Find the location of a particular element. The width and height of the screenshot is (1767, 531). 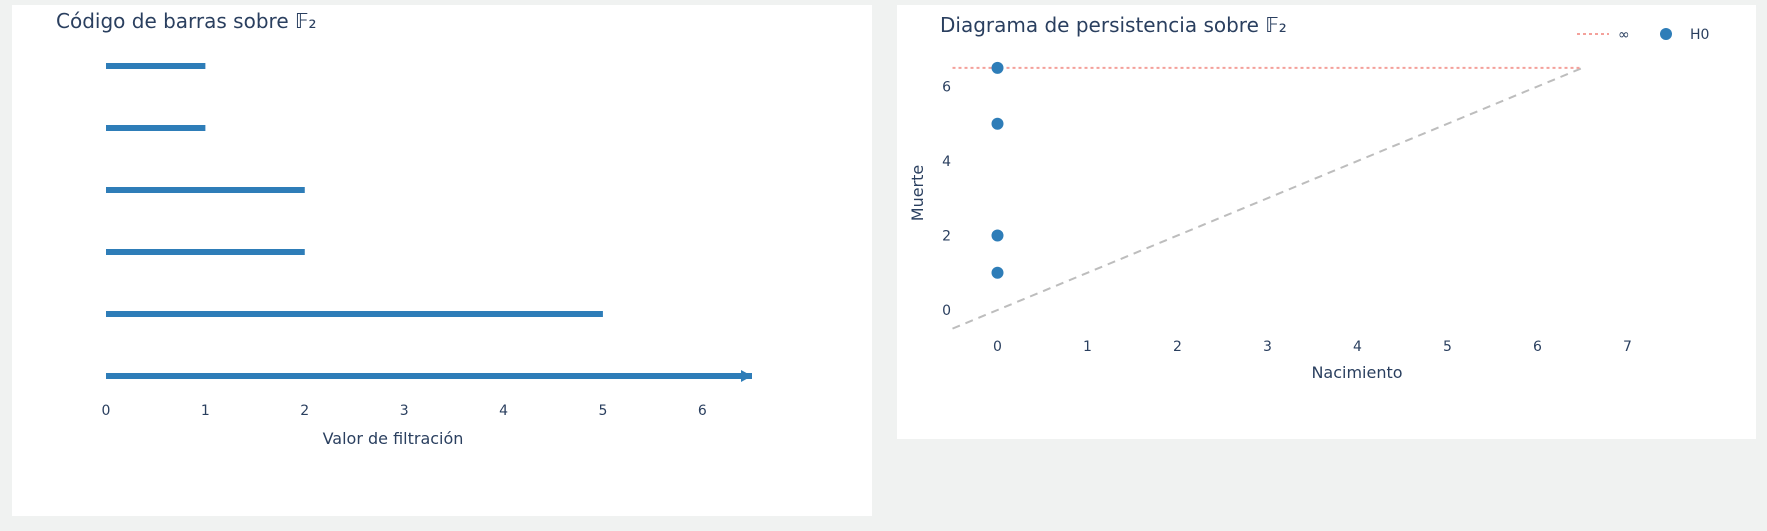

y-tick-label: 0 is located at coordinates (946, 311).